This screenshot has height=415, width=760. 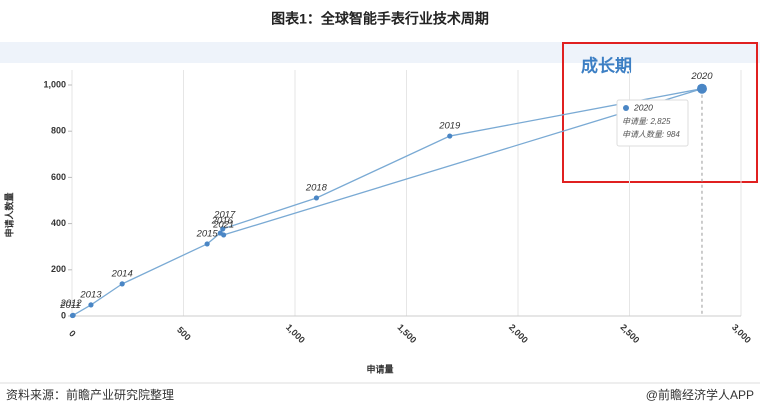 What do you see at coordinates (629, 333) in the screenshot?
I see `x-tick-label: 2,500` at bounding box center [629, 333].